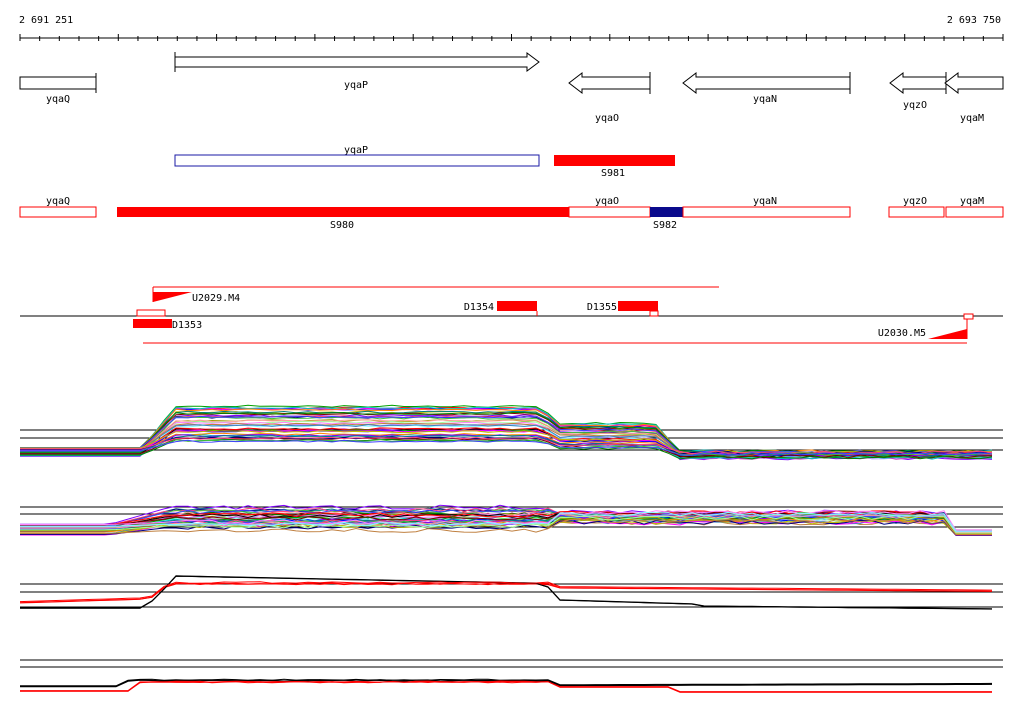 This screenshot has width=1024, height=714. What do you see at coordinates (766, 83) in the screenshot?
I see `gene-yqaN-arrow` at bounding box center [766, 83].